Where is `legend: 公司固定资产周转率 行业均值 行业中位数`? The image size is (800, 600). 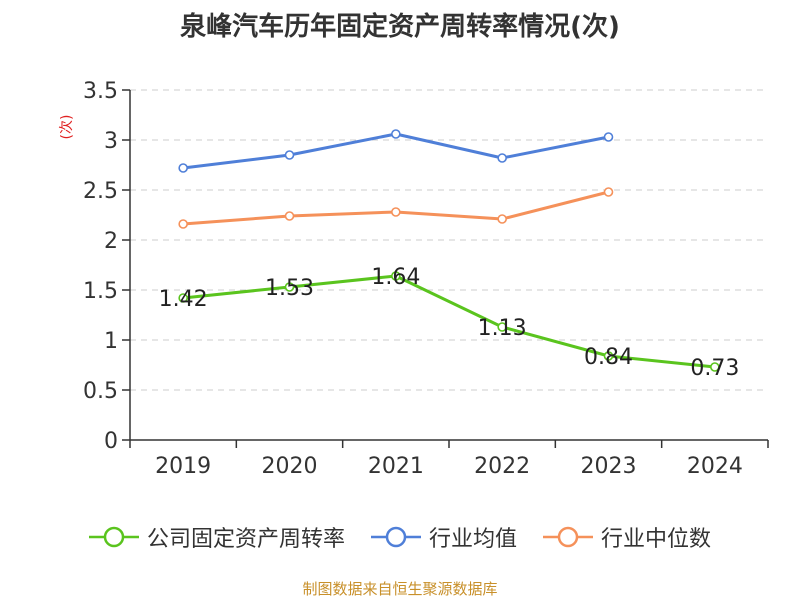 legend: 公司固定资产周转率 行业均值 行业中位数 is located at coordinates (400, 537).